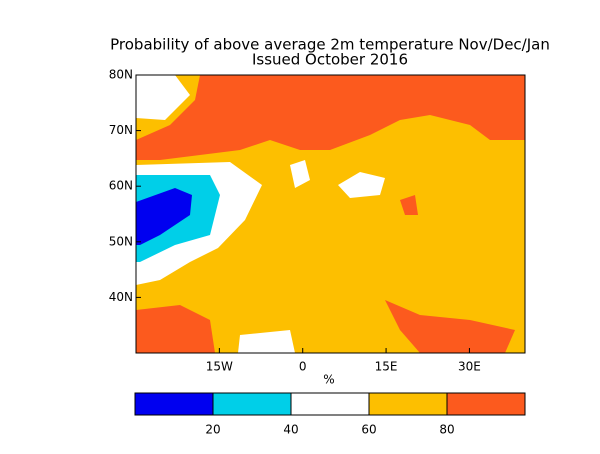 The image size is (600, 454). Describe the element at coordinates (330, 60) in the screenshot. I see `map-subtitle: Issued October 2016` at that location.